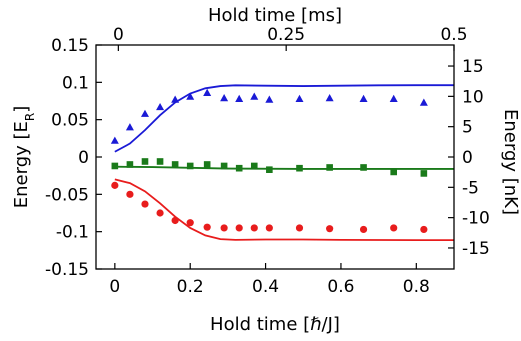  What do you see at coordinates (476, 219) in the screenshot?
I see `right-y-tick-label: -10` at bounding box center [476, 219].